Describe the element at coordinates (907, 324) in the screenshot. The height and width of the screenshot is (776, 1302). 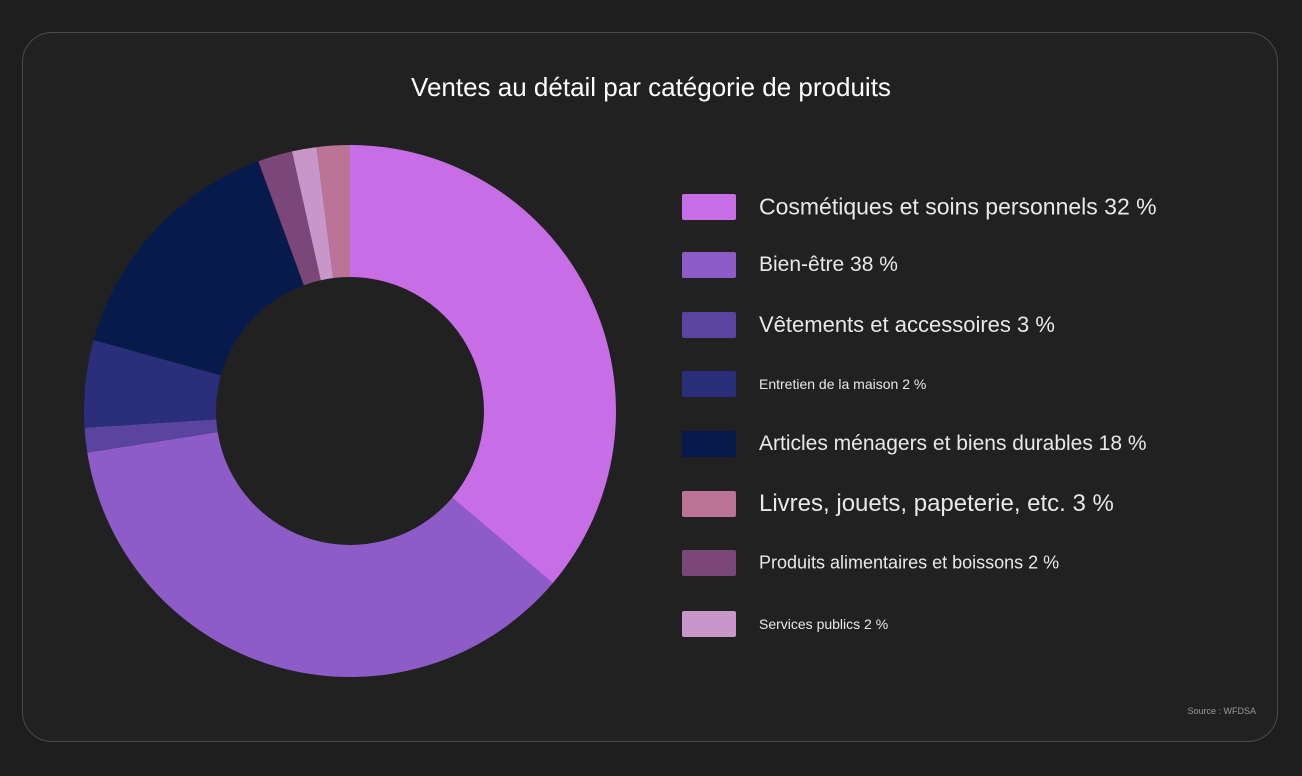
I see `legend-label: Vêtements et accessoires 3 %` at that location.